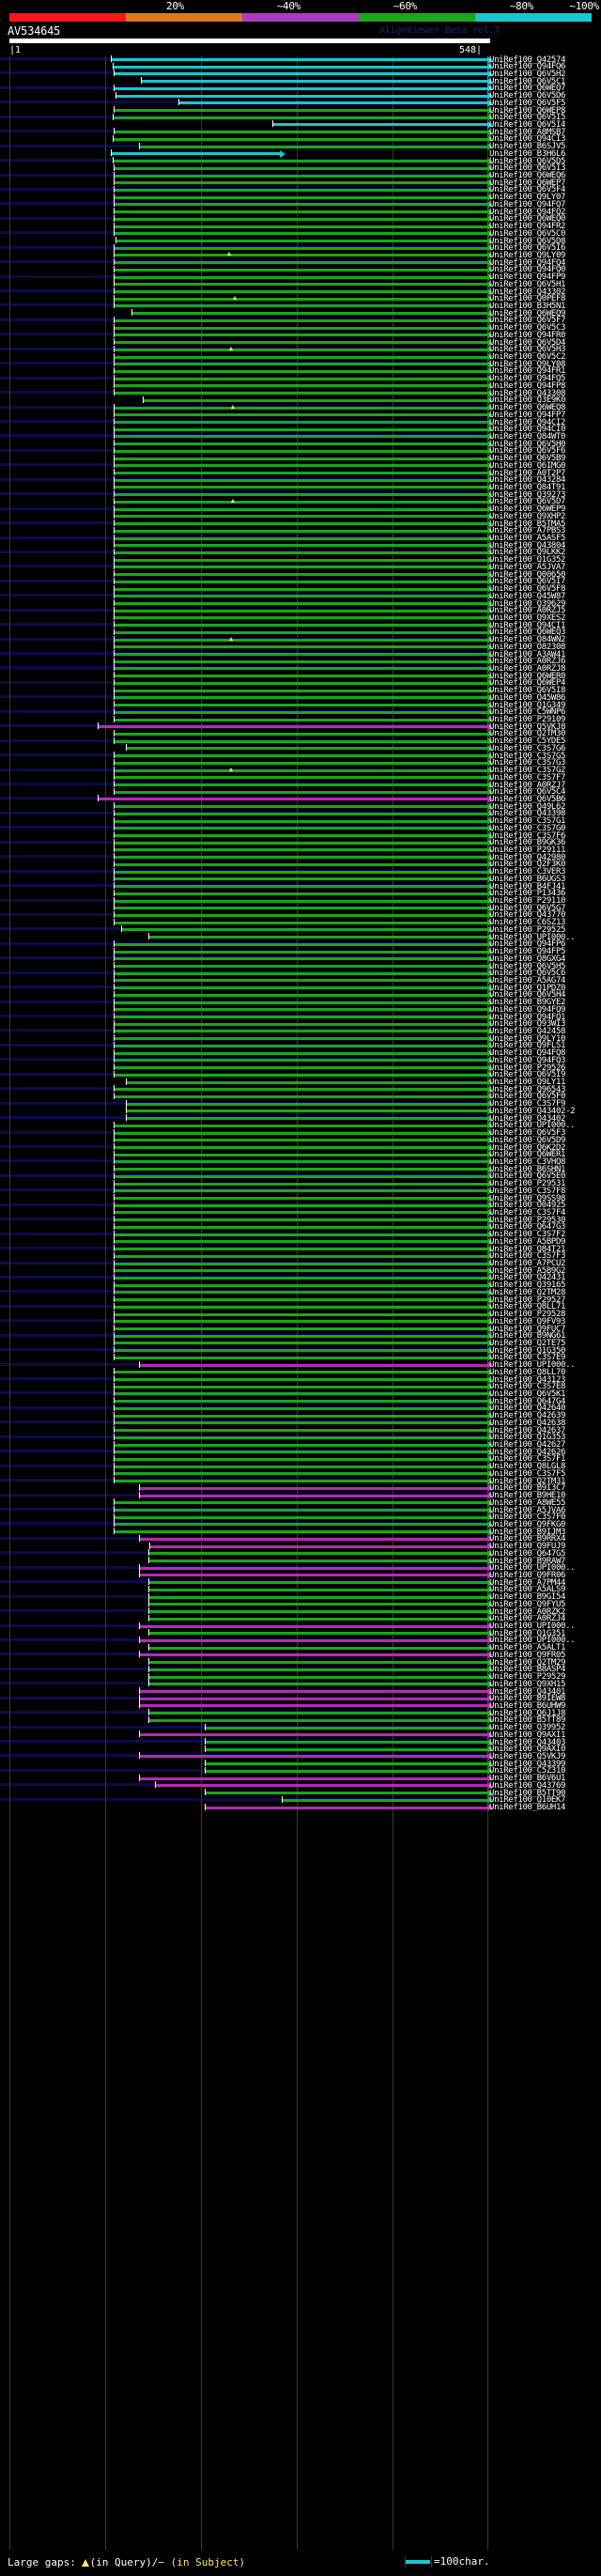 The height and width of the screenshot is (2576, 601). Describe the element at coordinates (527, 1785) in the screenshot. I see `hit-label: UniRef100_Q43769` at that location.